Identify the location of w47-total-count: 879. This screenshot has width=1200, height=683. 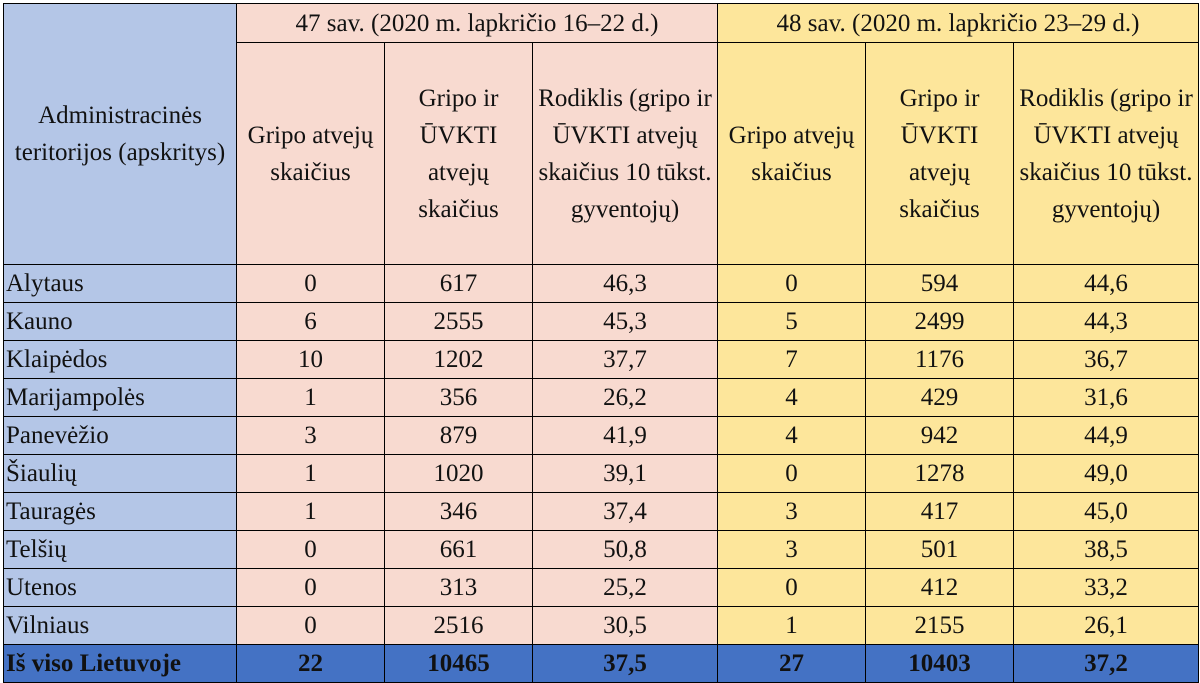
(458, 435).